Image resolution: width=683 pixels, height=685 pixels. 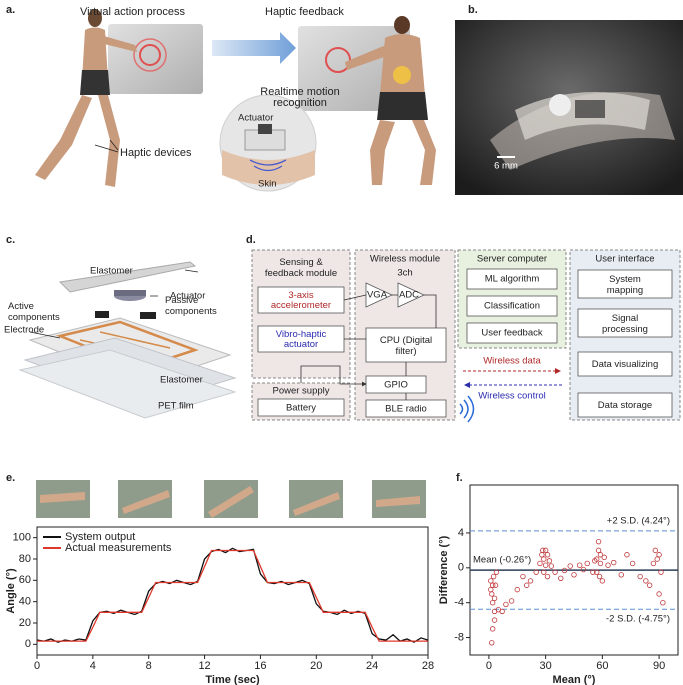 I want to click on x-tick-label: 8, so click(x=149, y=666).